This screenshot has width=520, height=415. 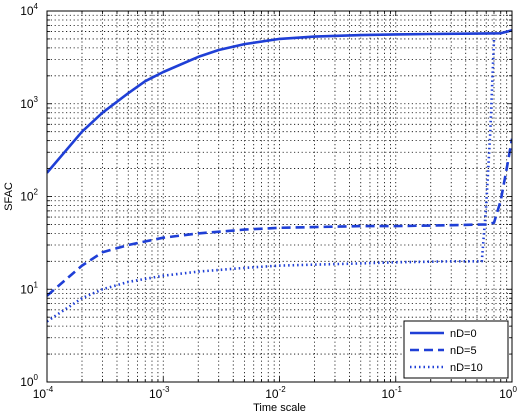 I want to click on legend-label: nD=0, so click(x=463, y=334).